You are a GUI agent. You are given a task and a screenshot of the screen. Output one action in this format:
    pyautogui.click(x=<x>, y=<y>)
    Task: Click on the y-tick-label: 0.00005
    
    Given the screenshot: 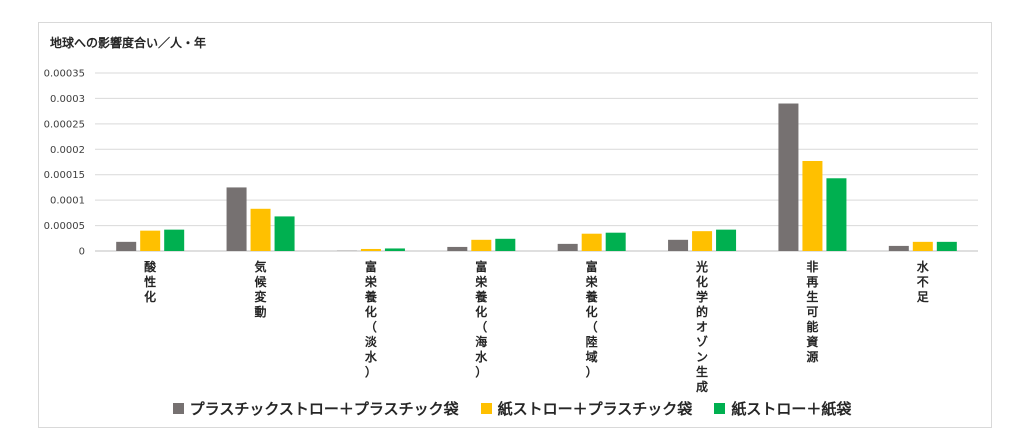 What is the action you would take?
    pyautogui.click(x=64, y=226)
    